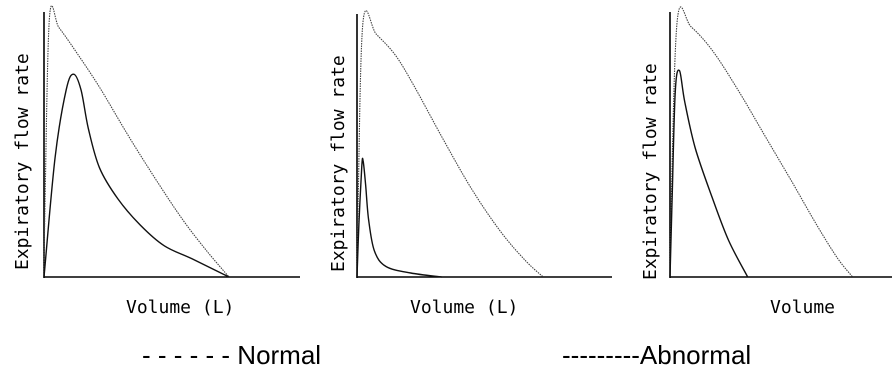 This screenshot has width=896, height=373. What do you see at coordinates (22, 161) in the screenshot?
I see `panel-1-y-axis-label: Expiratory flow rate` at bounding box center [22, 161].